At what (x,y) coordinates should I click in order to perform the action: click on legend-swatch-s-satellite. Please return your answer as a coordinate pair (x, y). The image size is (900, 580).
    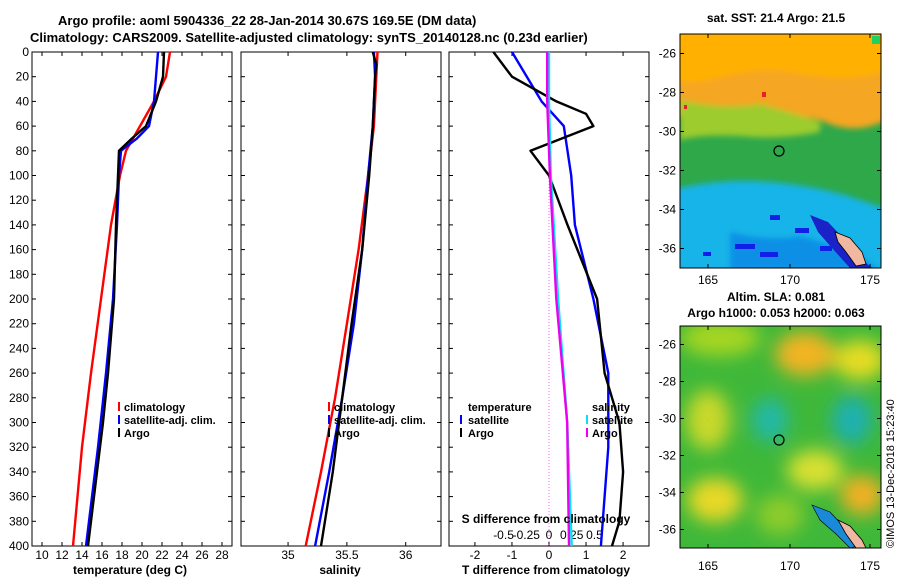
    Looking at the image, I should click on (587, 419).